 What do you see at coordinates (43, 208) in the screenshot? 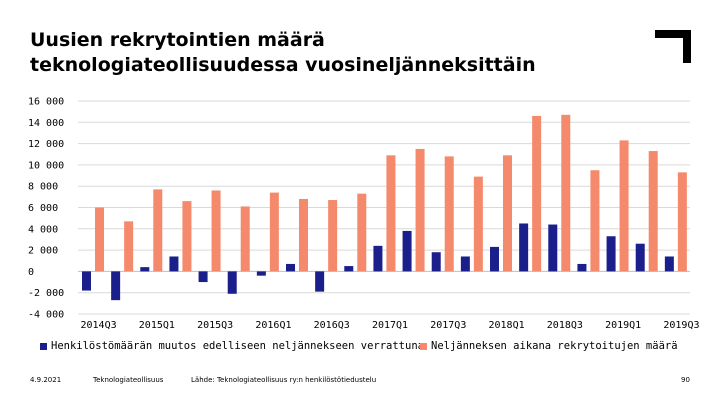
I see `y-tick-label: 6 000` at bounding box center [43, 208].